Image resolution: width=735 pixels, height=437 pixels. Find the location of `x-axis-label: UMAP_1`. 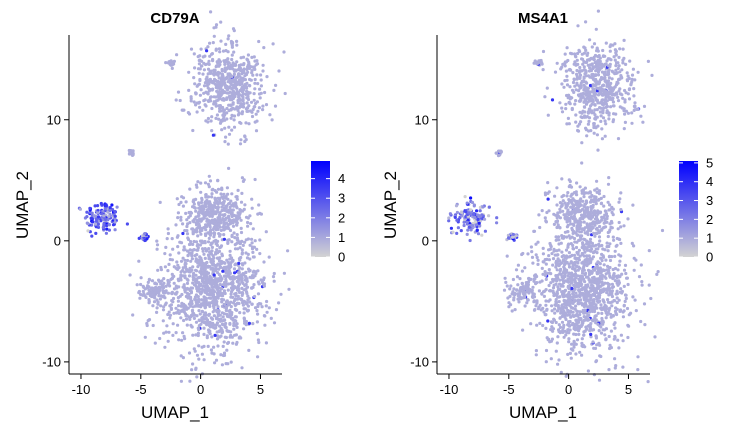

x-axis-label: UMAP_1 is located at coordinates (175, 412).